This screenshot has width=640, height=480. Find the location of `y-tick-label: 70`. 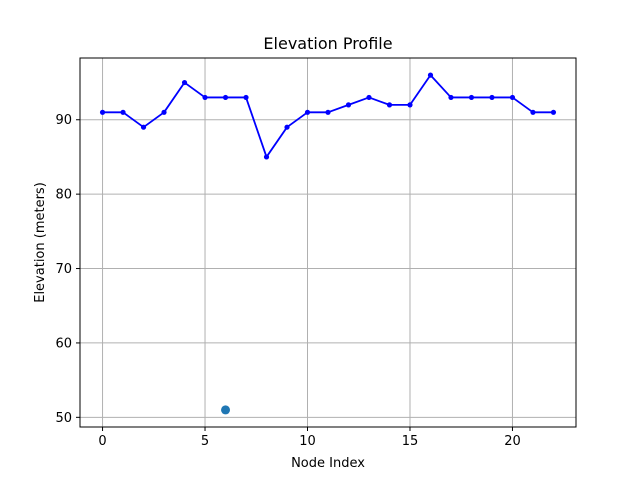

y-tick-label: 70 is located at coordinates (63, 269).